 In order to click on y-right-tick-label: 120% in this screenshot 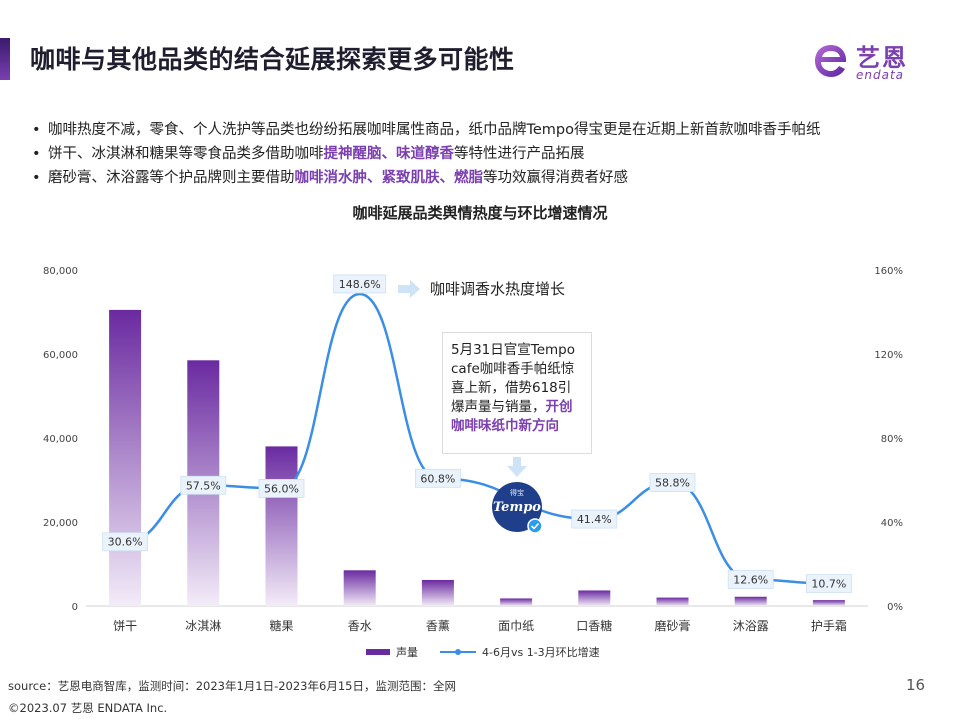, I will do `click(888, 355)`.